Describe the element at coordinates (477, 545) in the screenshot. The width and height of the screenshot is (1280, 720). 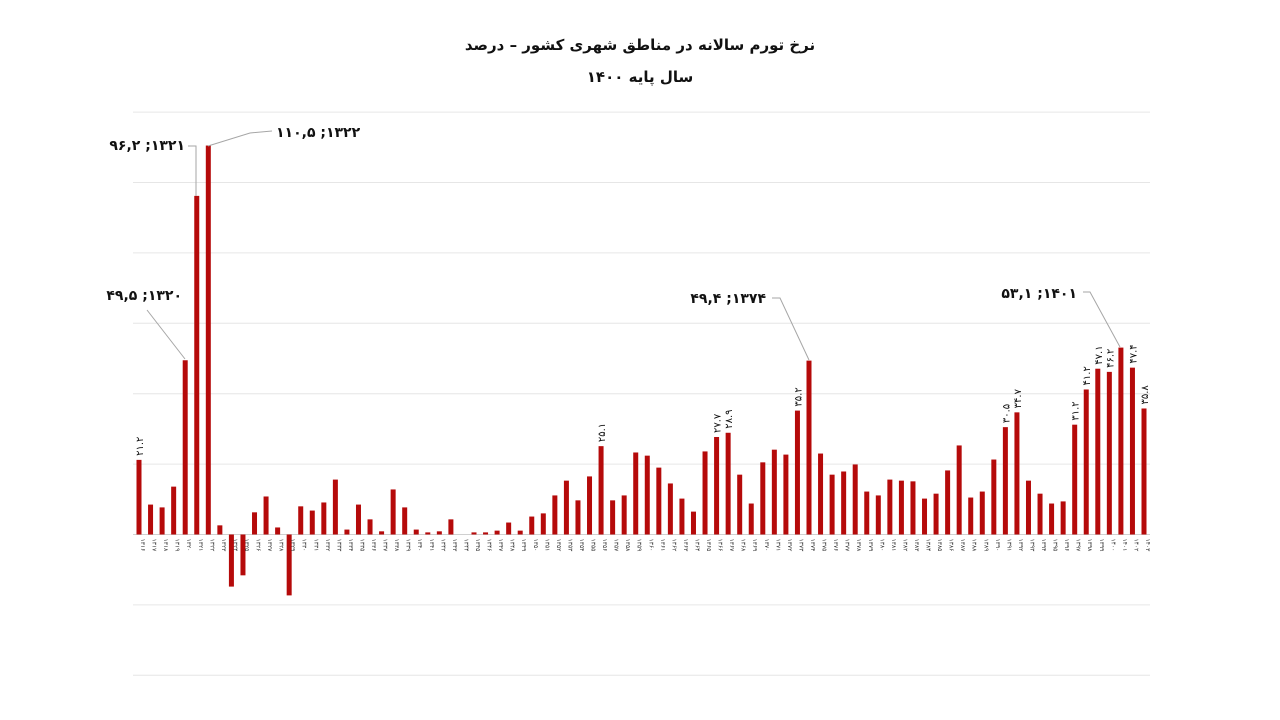
I see `x-tick-label: ۱۳۴۵` at that location.